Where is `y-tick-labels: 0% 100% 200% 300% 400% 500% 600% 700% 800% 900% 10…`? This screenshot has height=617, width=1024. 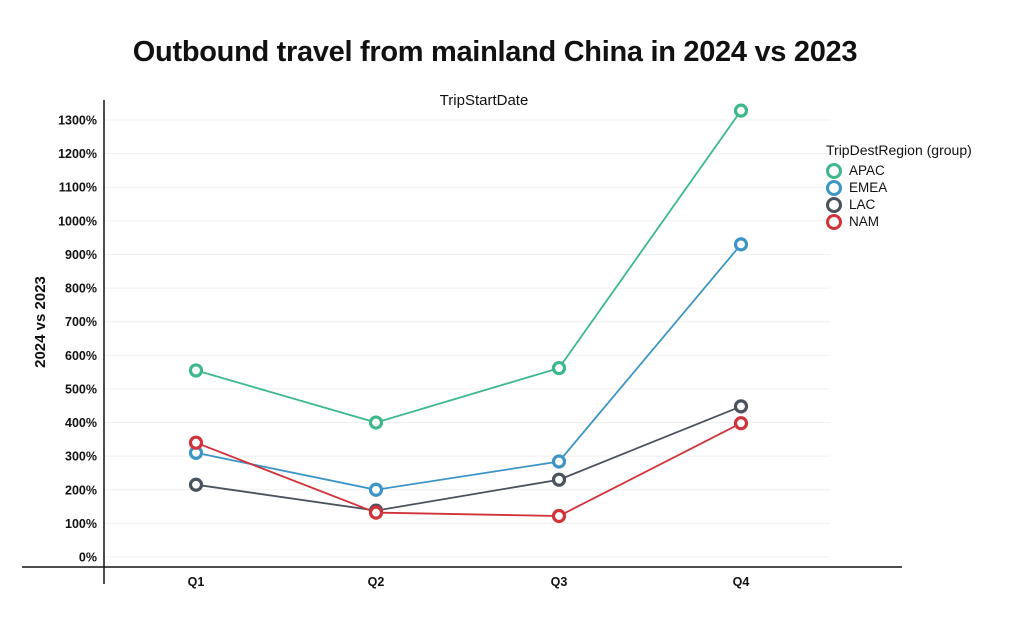
y-tick-labels: 0% 100% 200% 300% 400% 500% 600% 700% 800% 900% 10… is located at coordinates (77, 339).